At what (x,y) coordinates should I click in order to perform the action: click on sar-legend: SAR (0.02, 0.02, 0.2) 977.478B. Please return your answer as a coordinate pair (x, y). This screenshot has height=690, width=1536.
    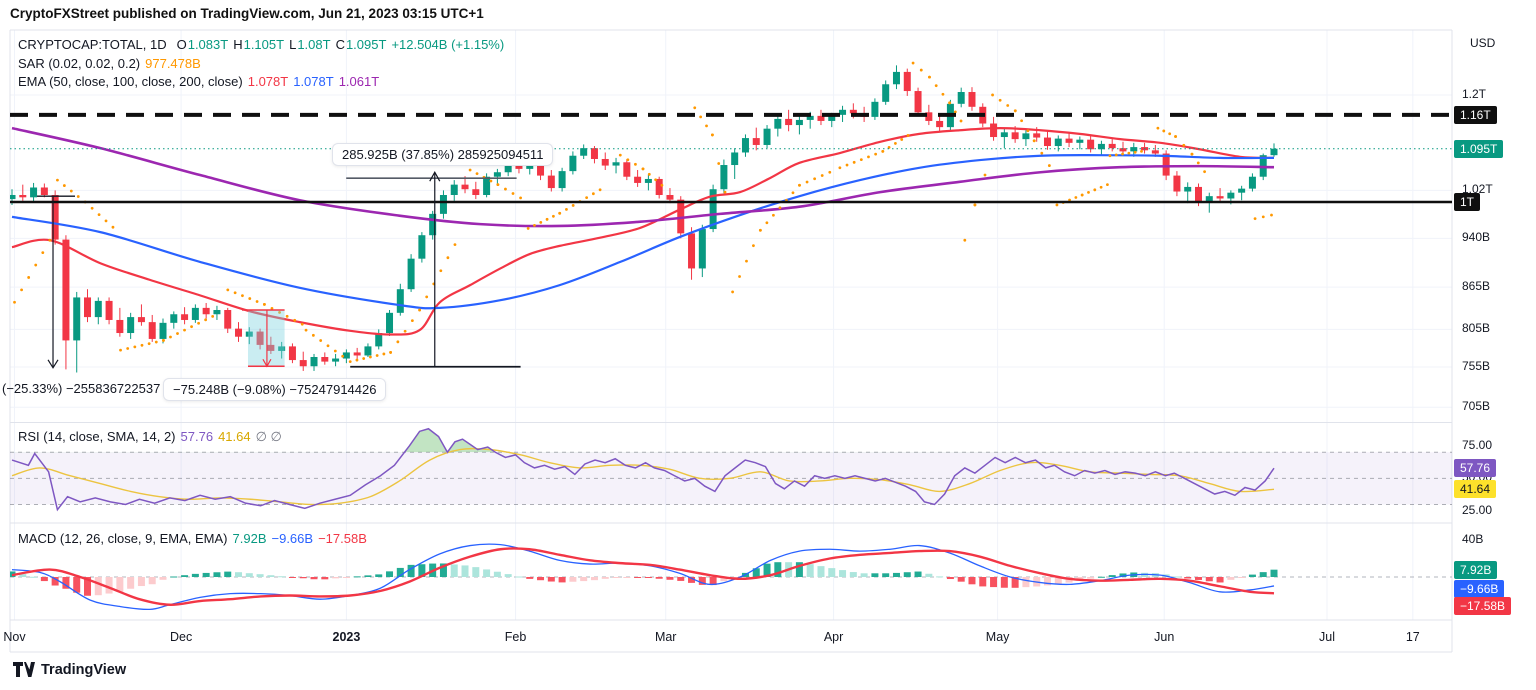
    Looking at the image, I should click on (112, 63).